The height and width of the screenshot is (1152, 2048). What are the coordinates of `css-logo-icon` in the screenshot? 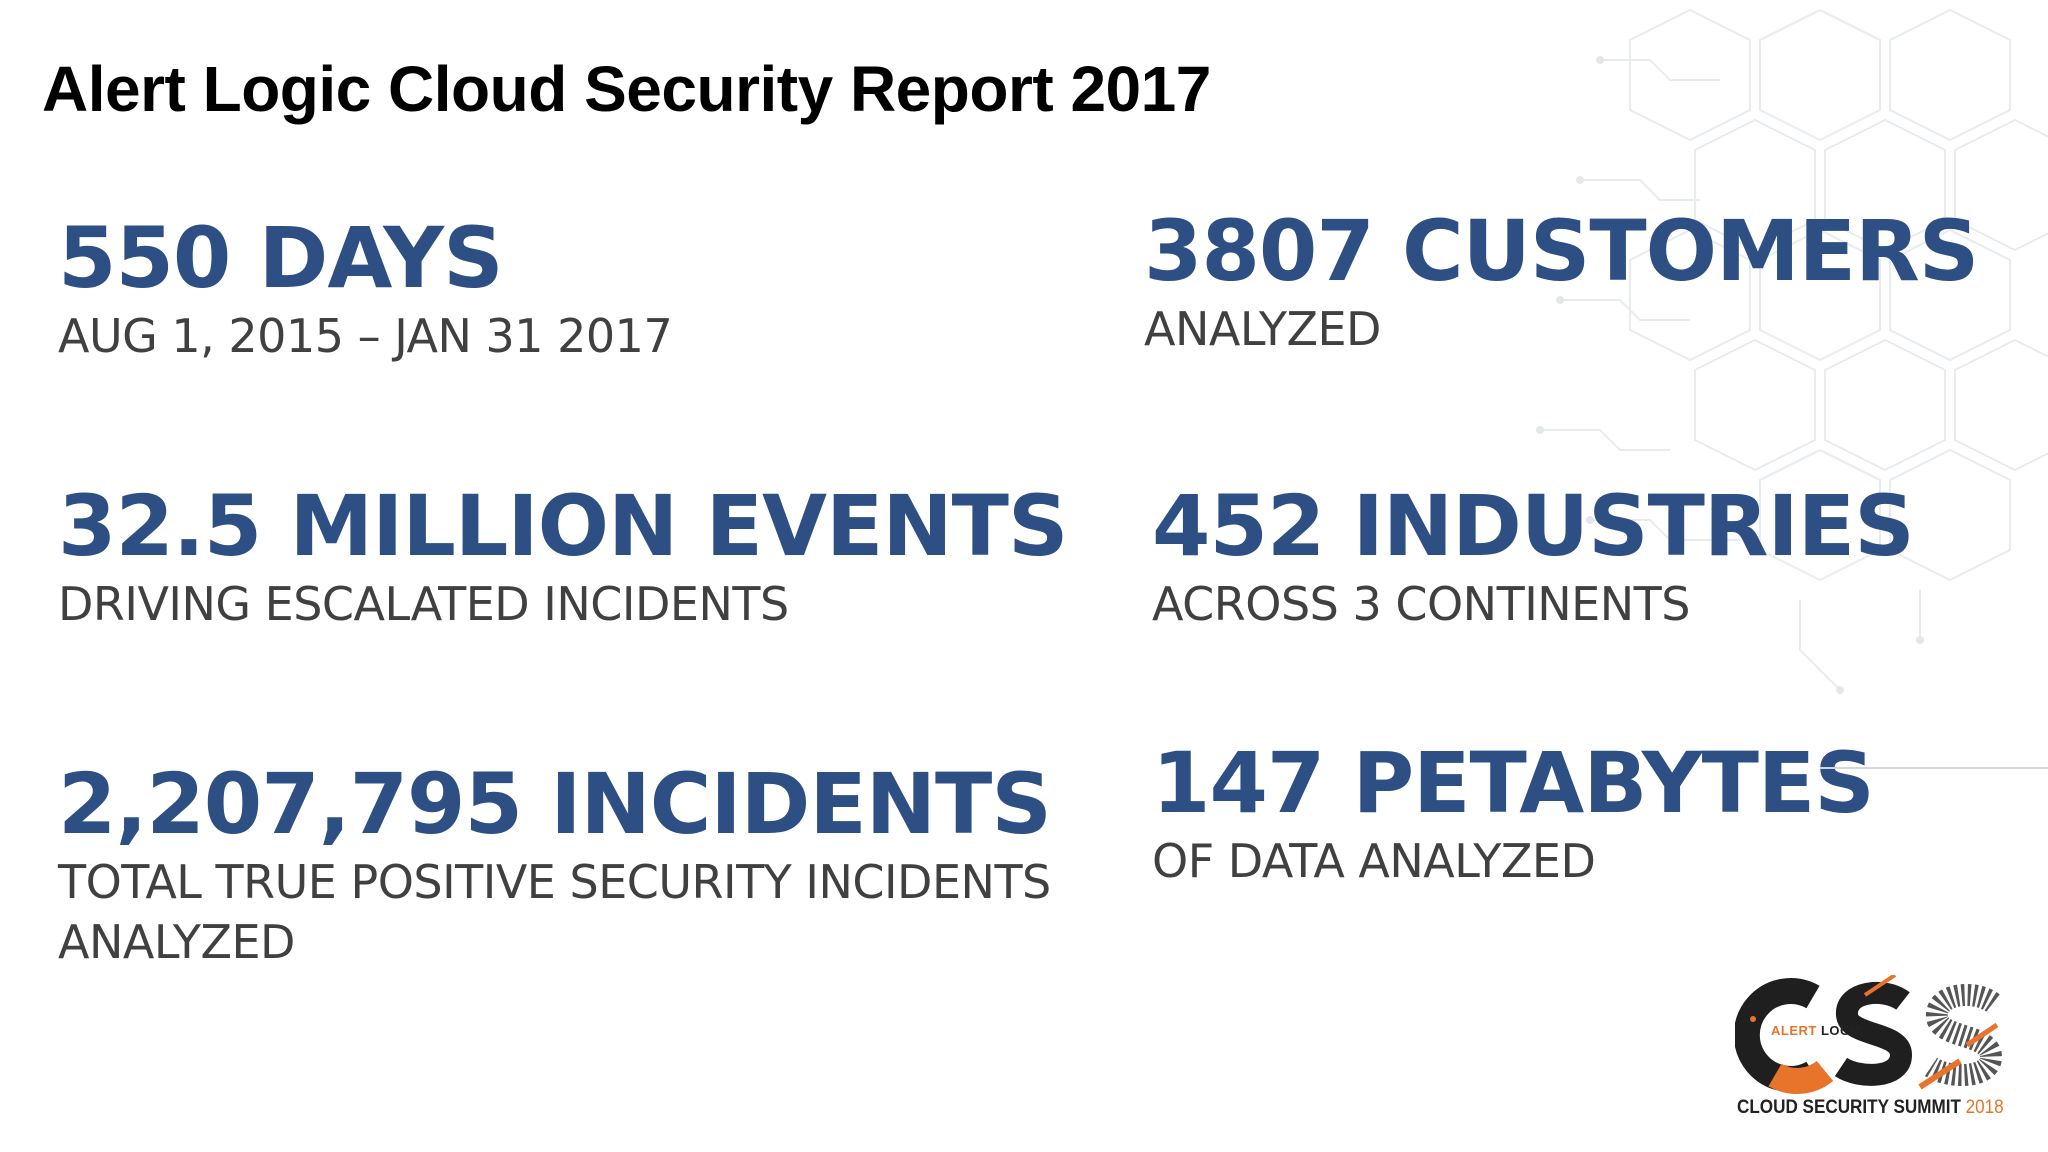 It's located at (1869, 1034).